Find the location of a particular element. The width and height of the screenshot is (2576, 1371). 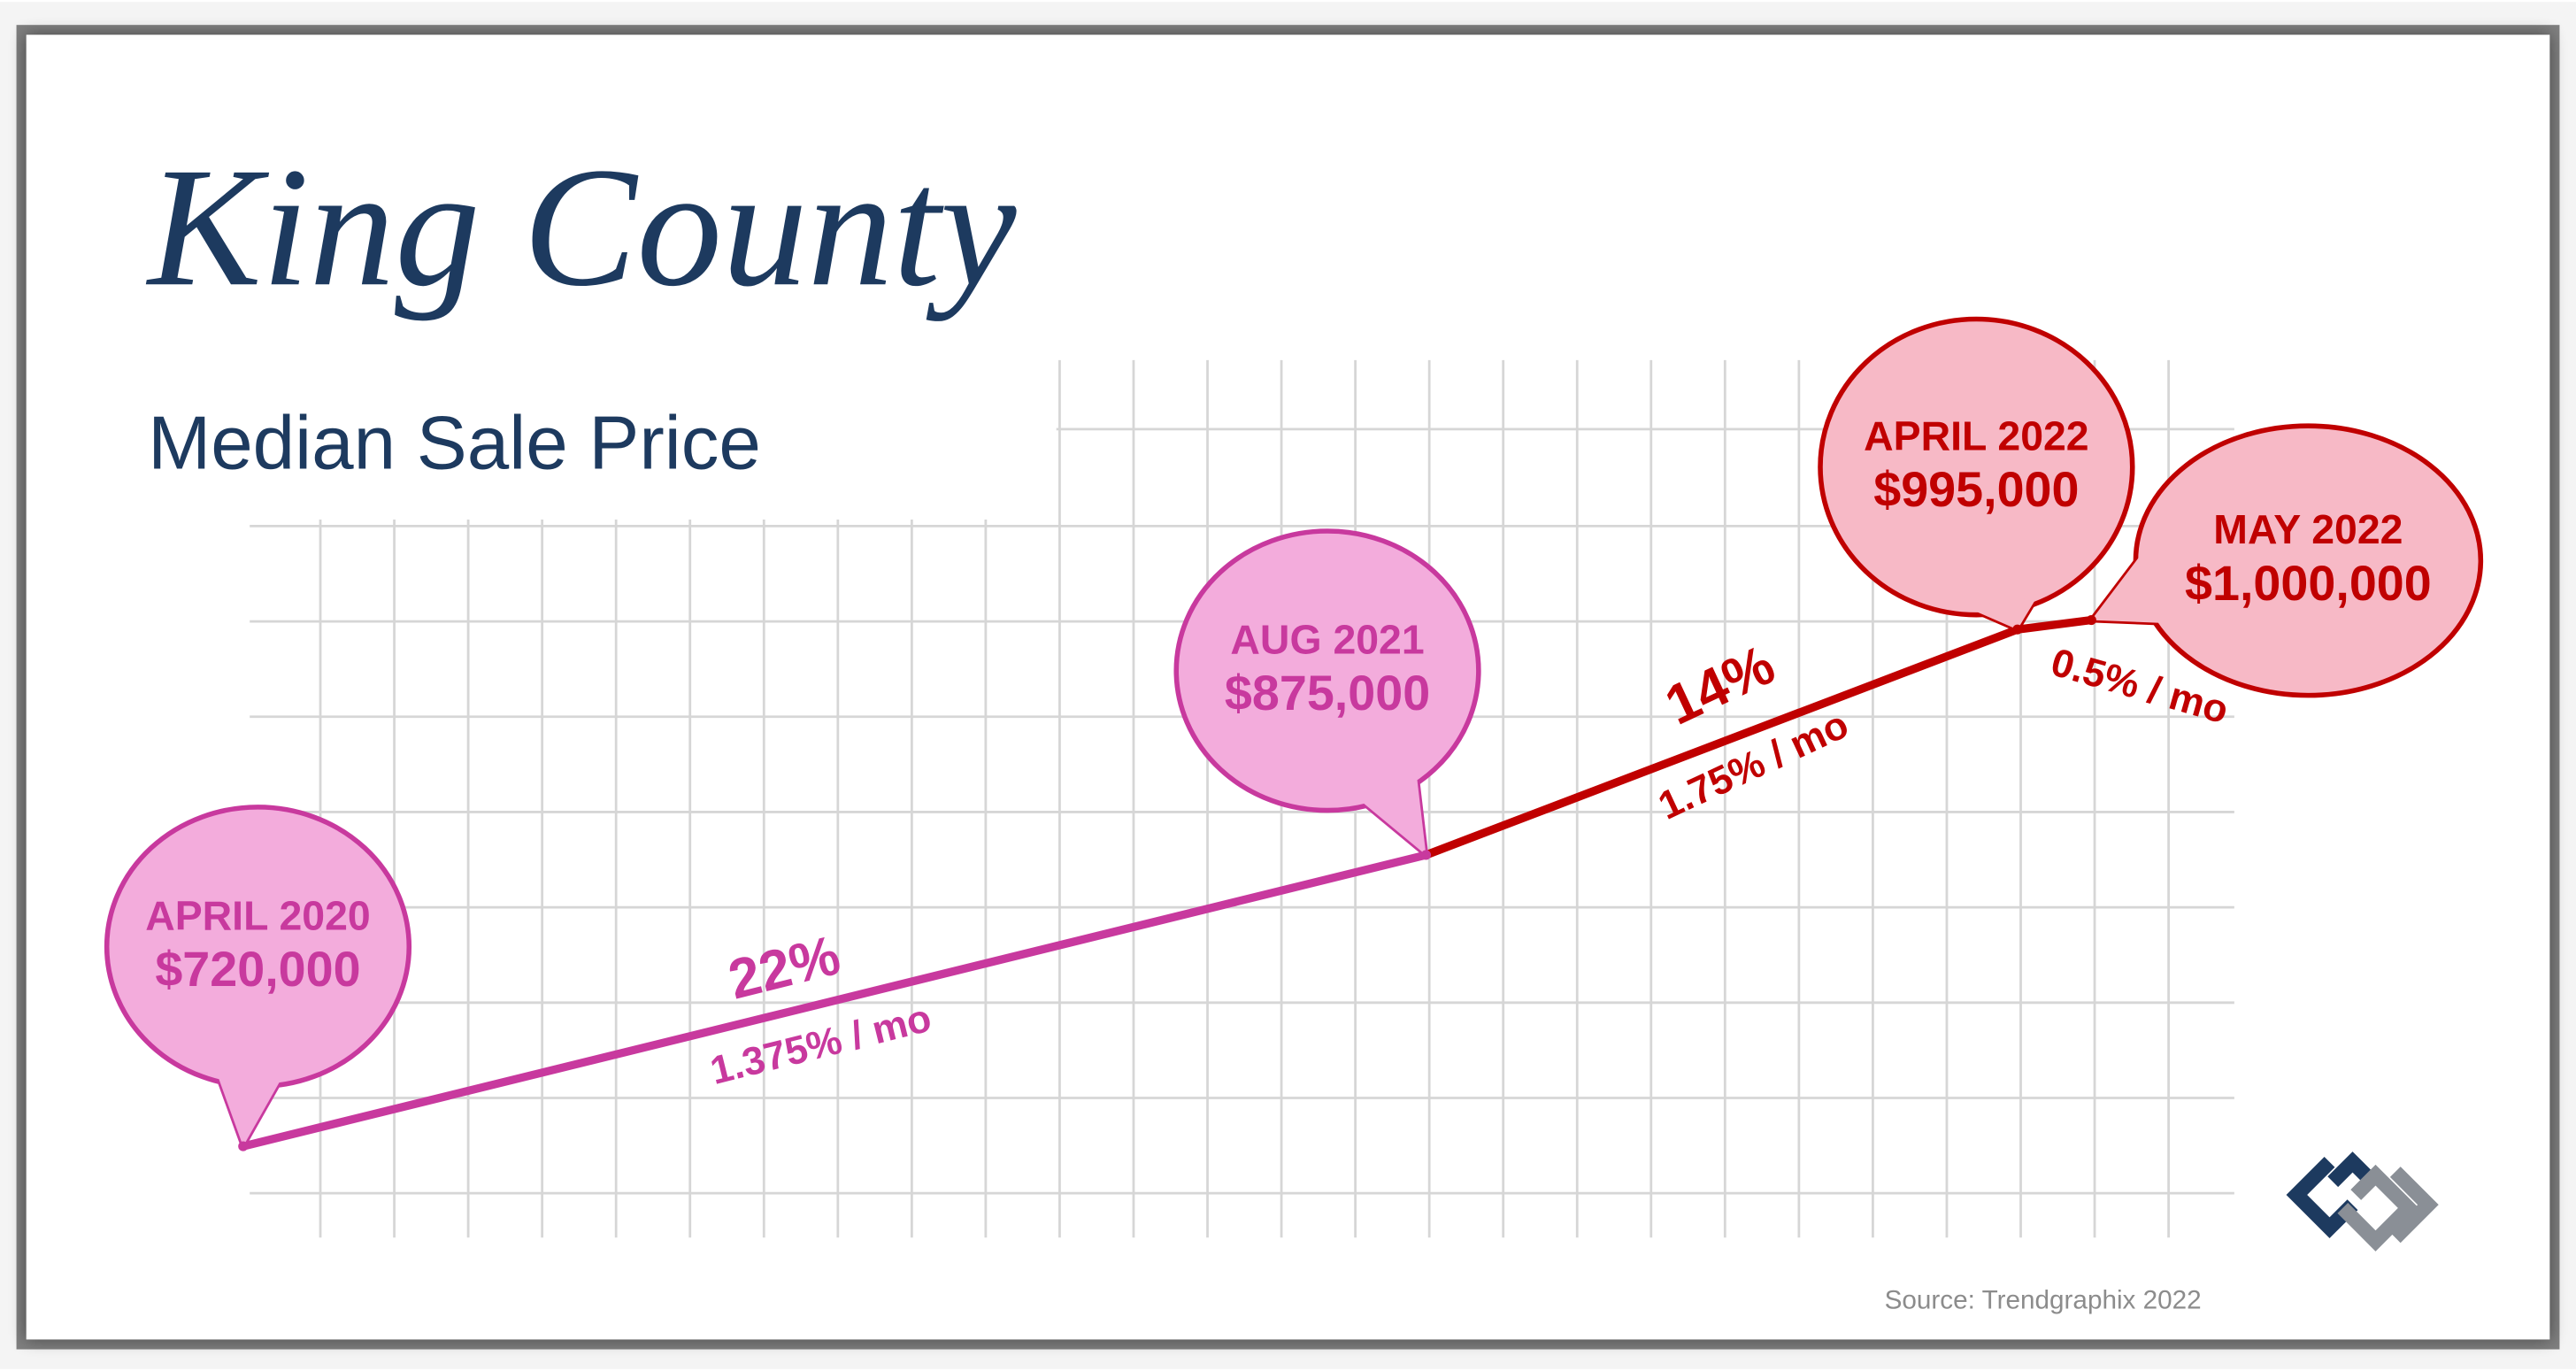

point-date: AUG 2021 is located at coordinates (1327, 639).